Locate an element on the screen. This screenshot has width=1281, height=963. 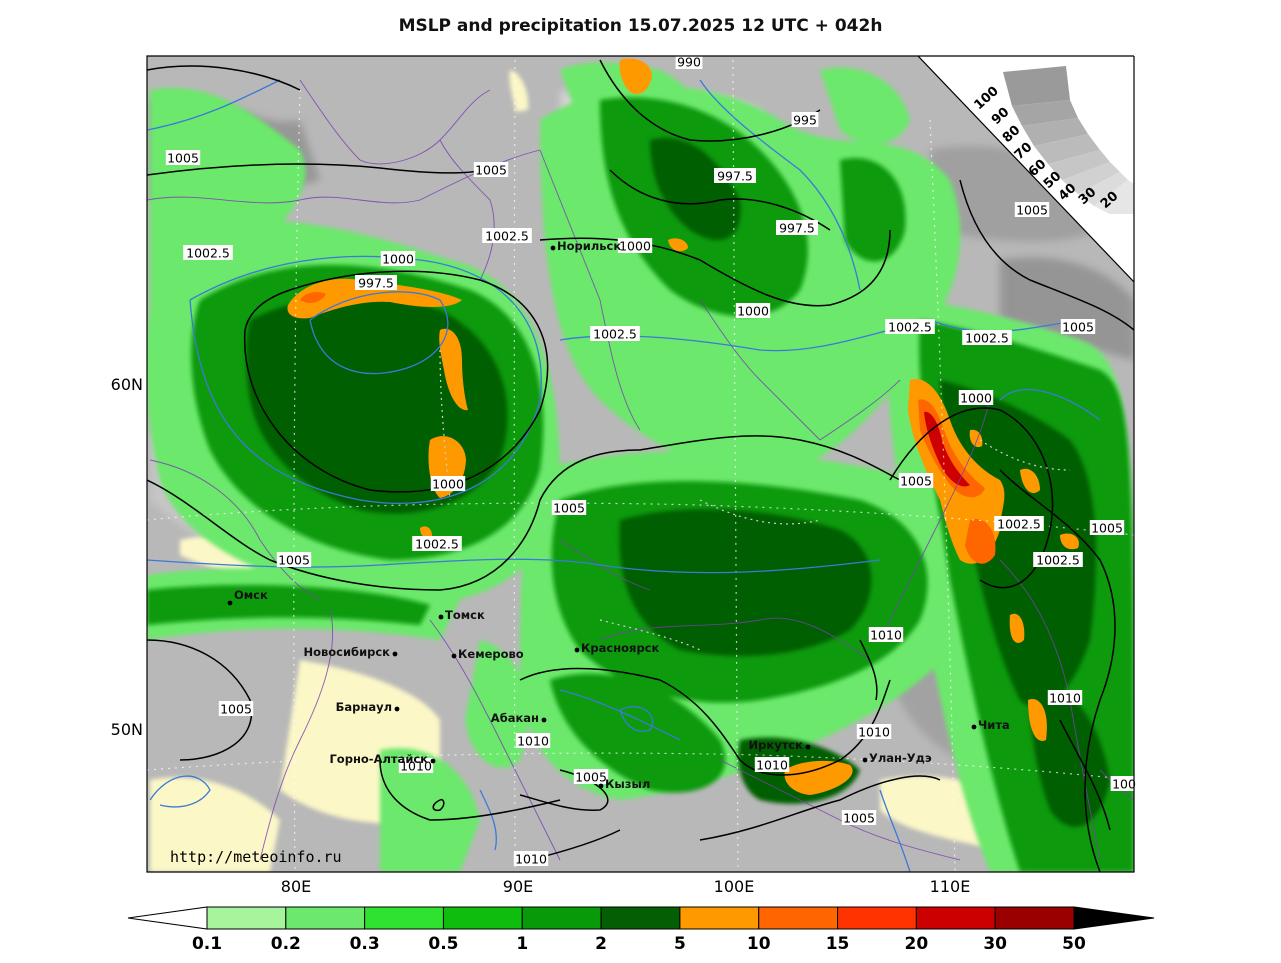
city-marker: Омск is located at coordinates (247, 597).